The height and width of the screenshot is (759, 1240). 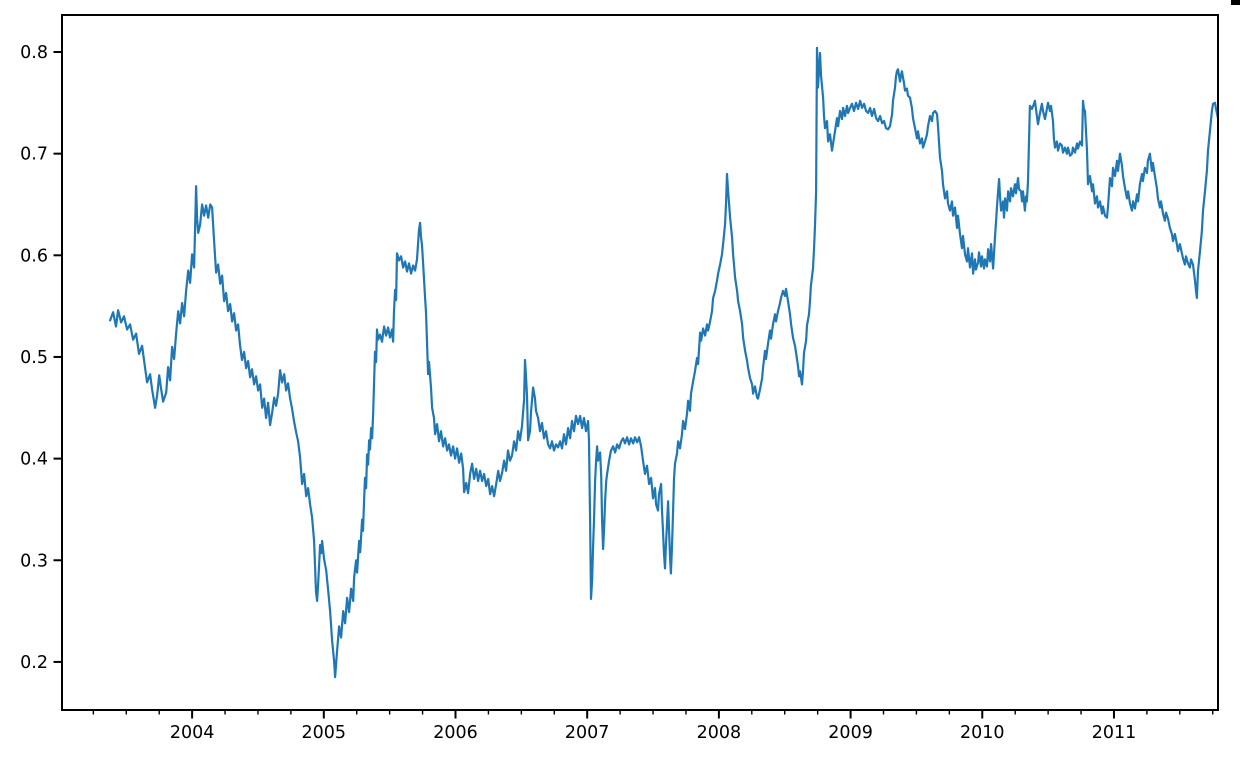 I want to click on y-tick-label: 0.8, so click(x=34, y=53).